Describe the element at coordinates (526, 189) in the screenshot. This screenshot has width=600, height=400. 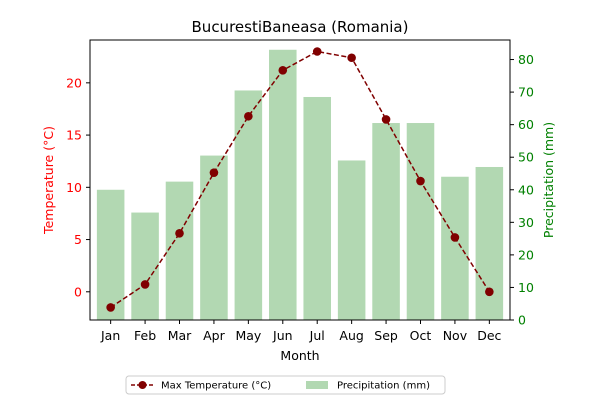
I see `y-right-tick-label: 40` at that location.